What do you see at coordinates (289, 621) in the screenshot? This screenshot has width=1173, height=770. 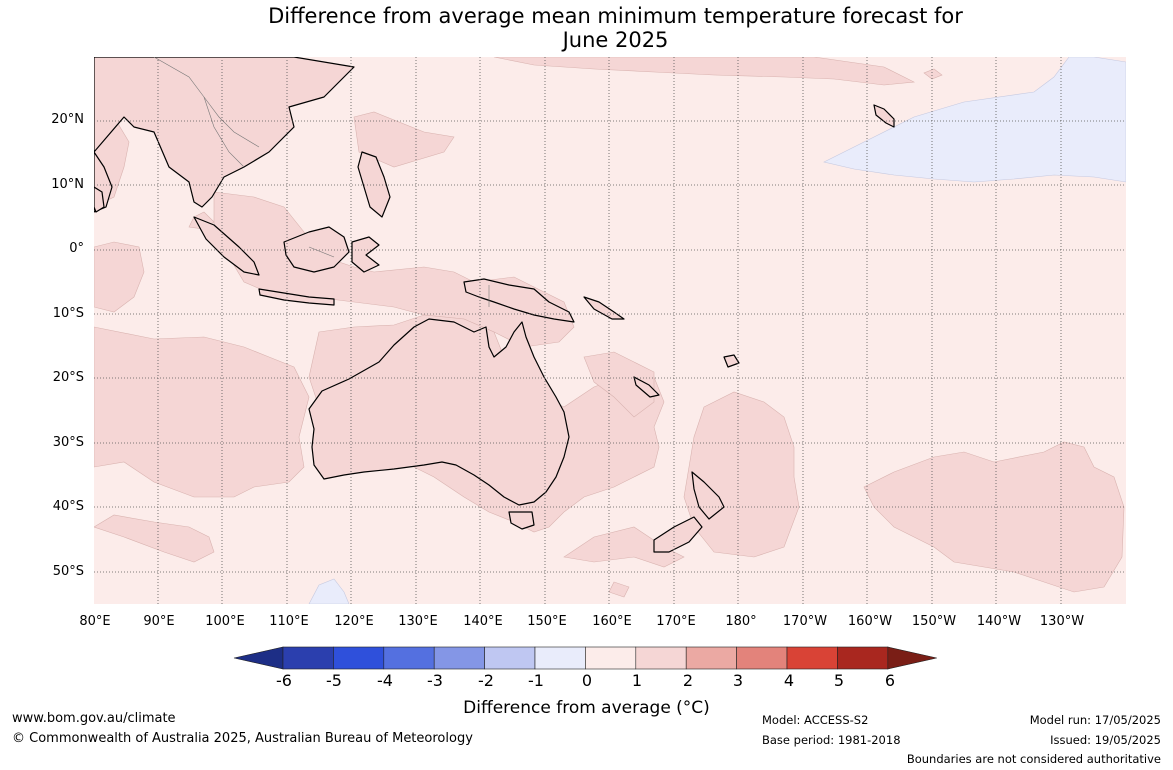 I see `lon-label-110e: 110°E` at bounding box center [289, 621].